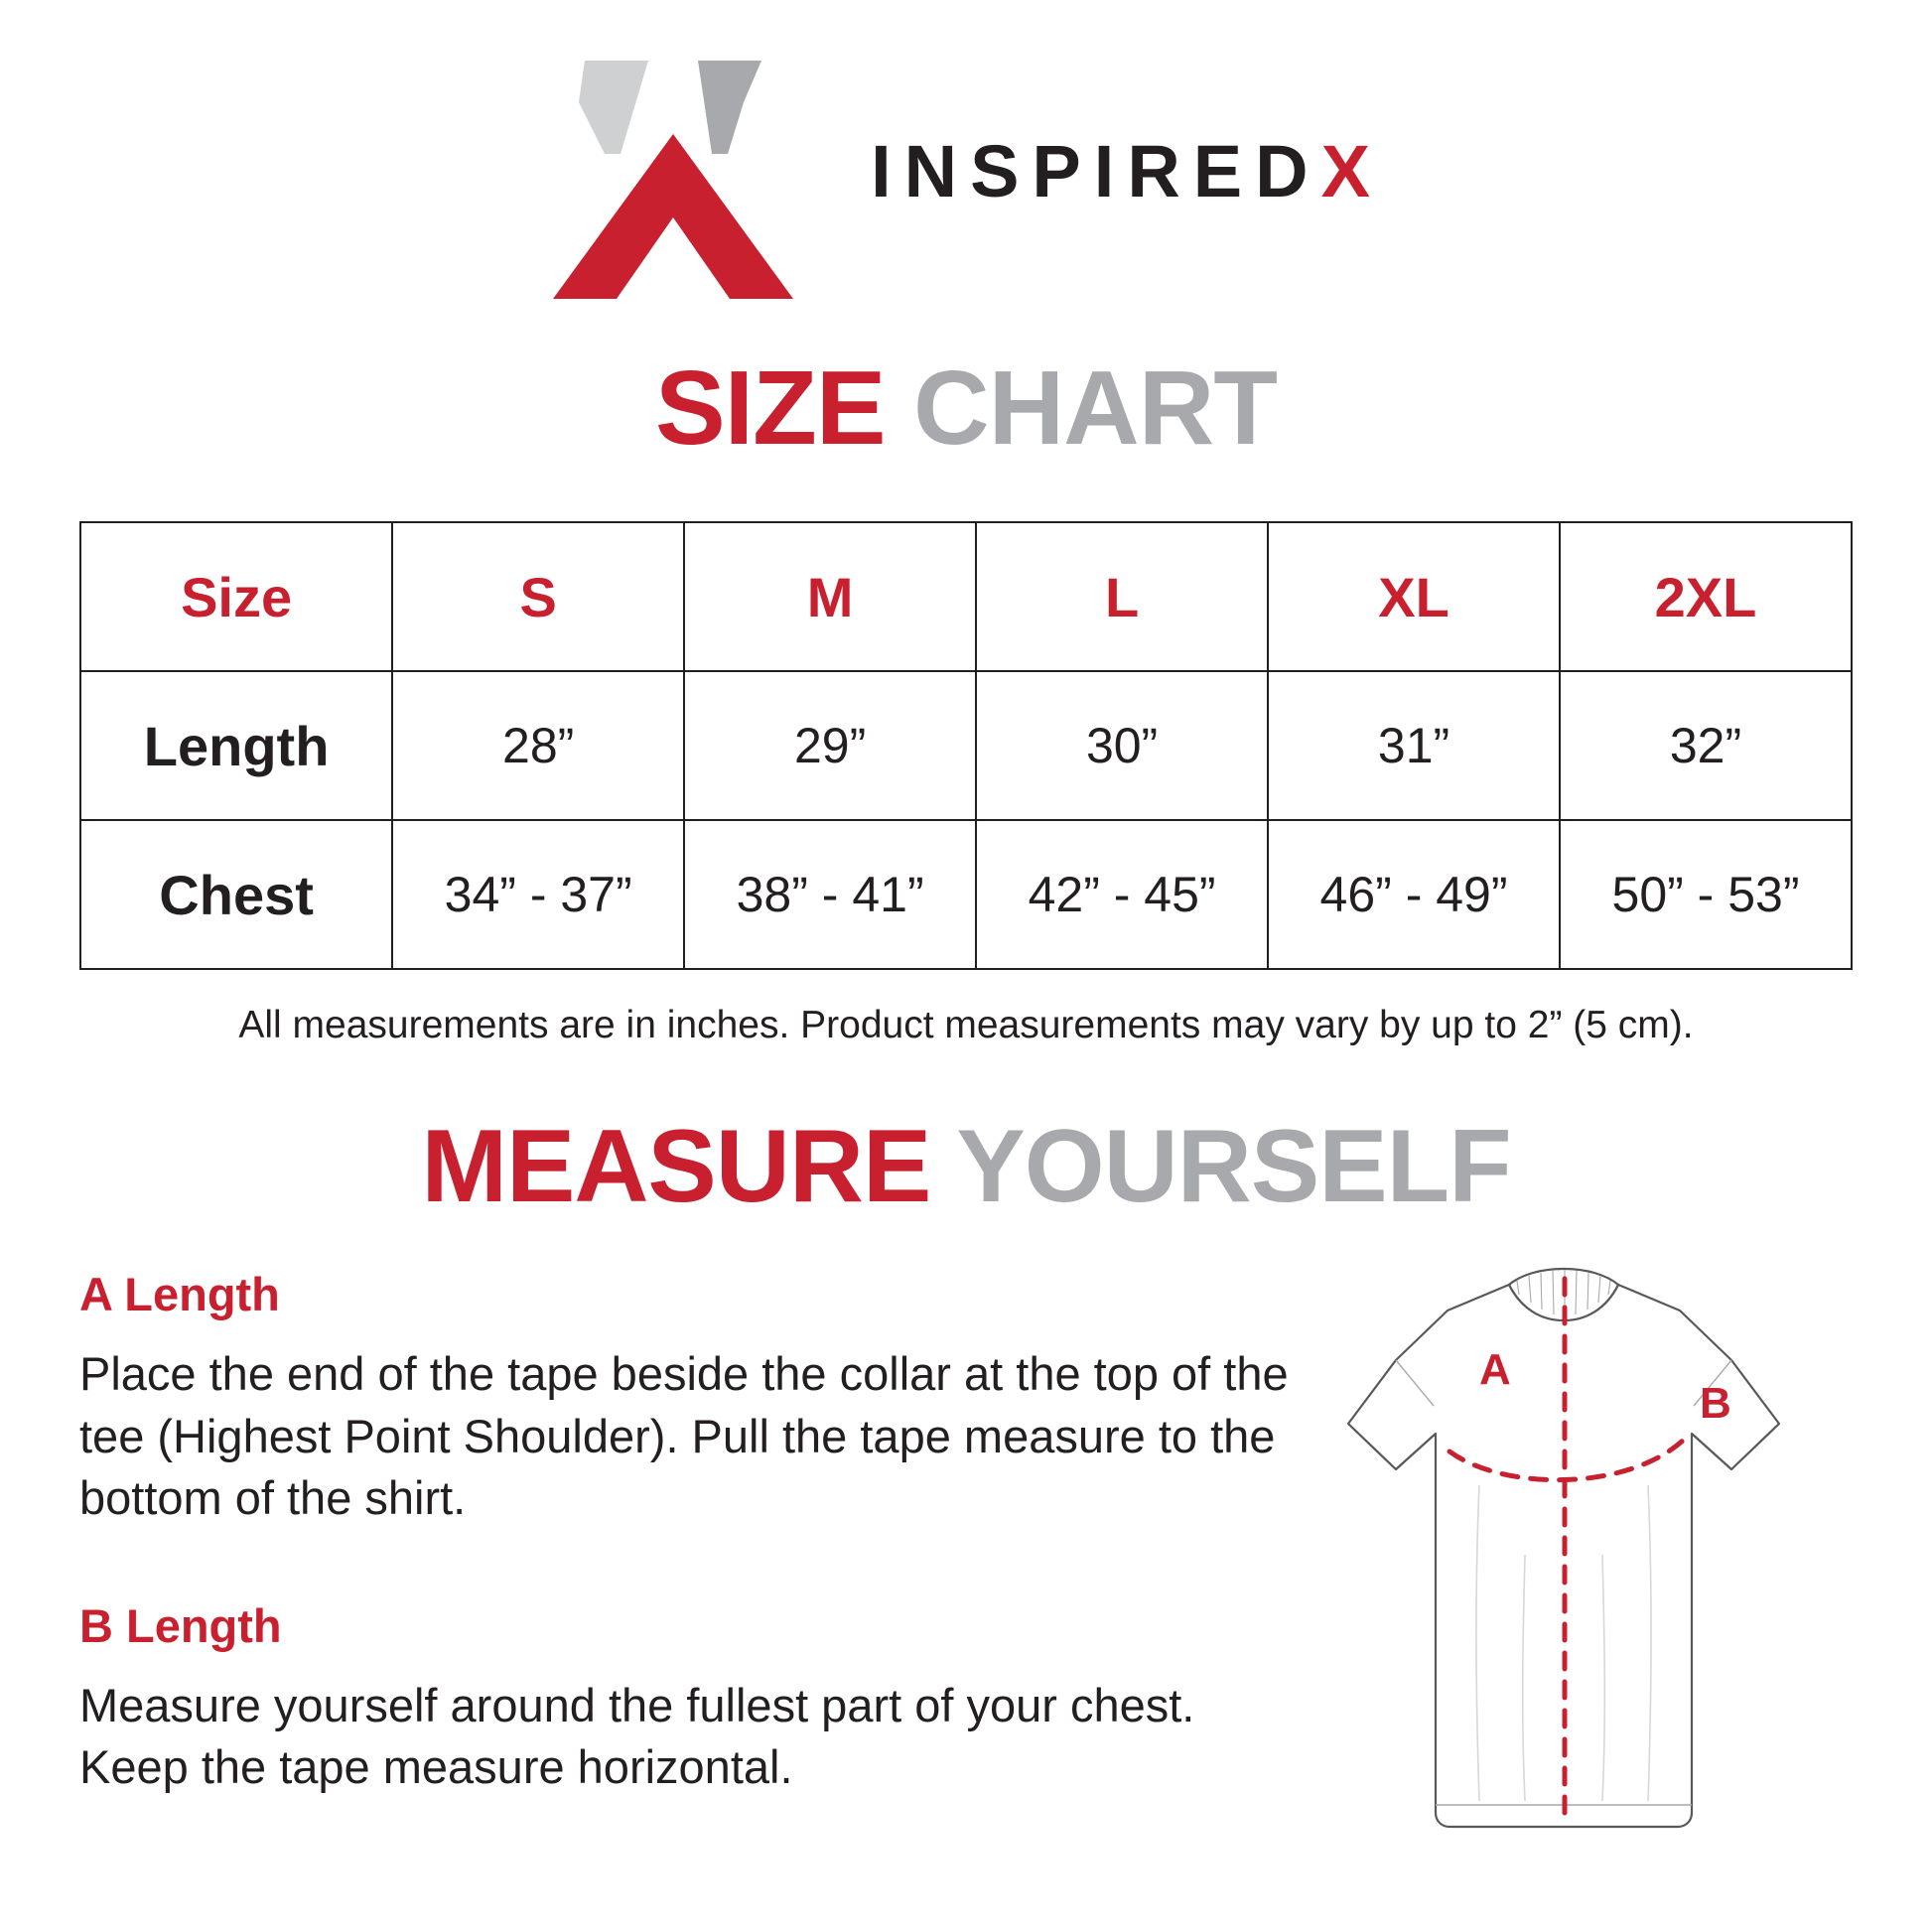 The image size is (1932, 1932). What do you see at coordinates (830, 895) in the screenshot?
I see `cell-chest-m: 38” - 41”` at bounding box center [830, 895].